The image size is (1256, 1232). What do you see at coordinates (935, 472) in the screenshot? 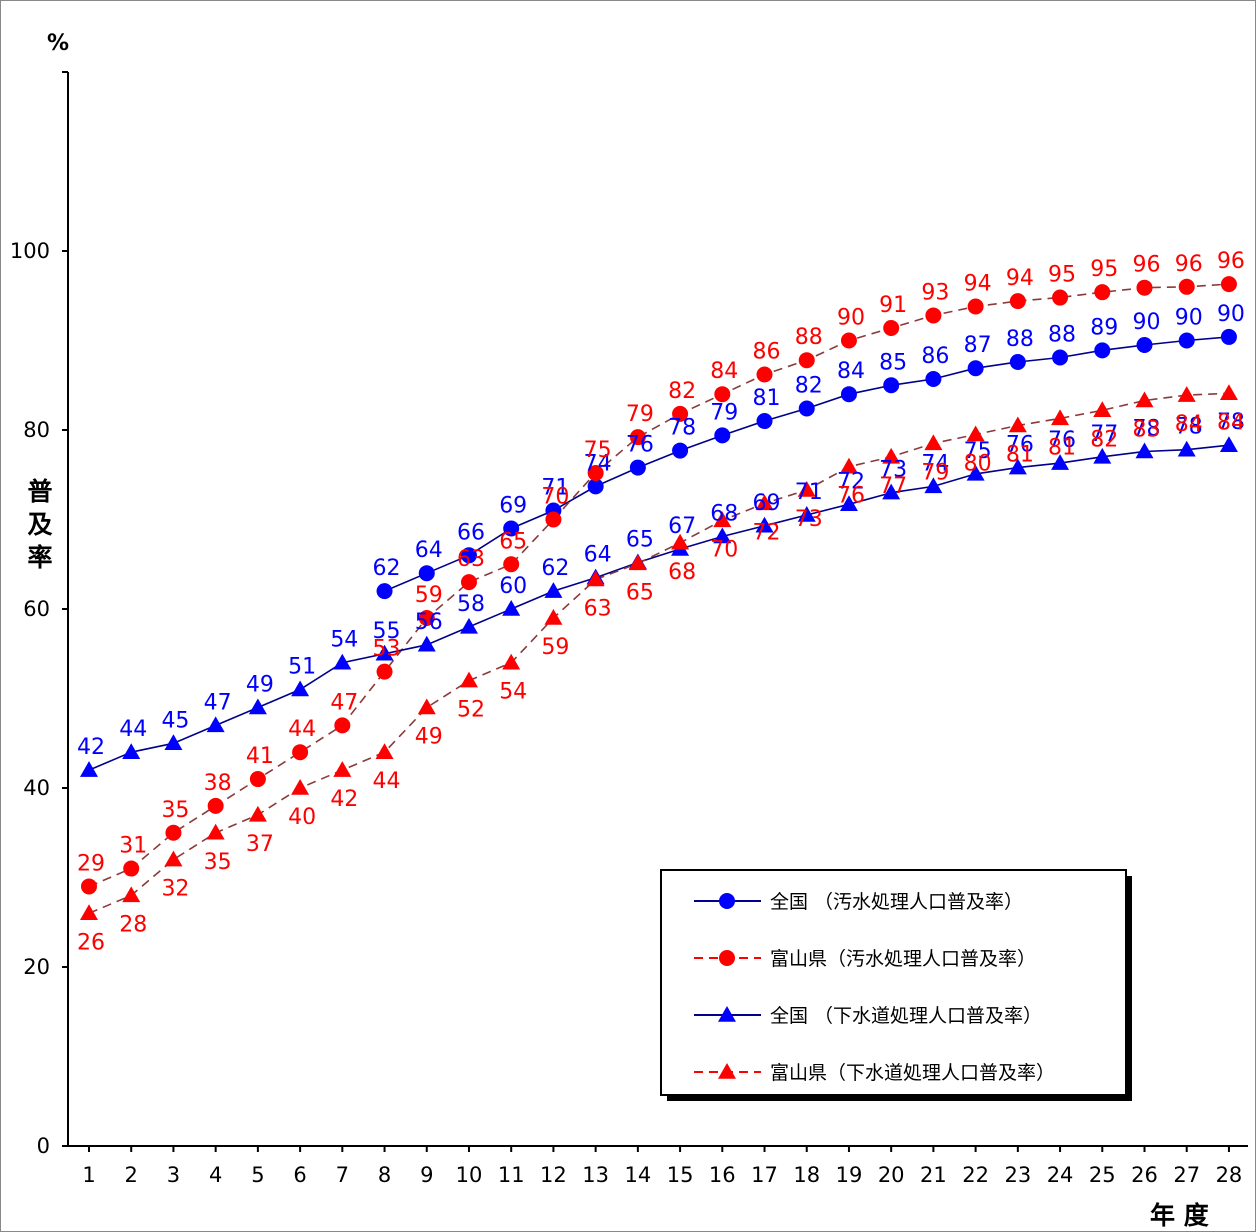
I see `data-label: 79` at bounding box center [935, 472].